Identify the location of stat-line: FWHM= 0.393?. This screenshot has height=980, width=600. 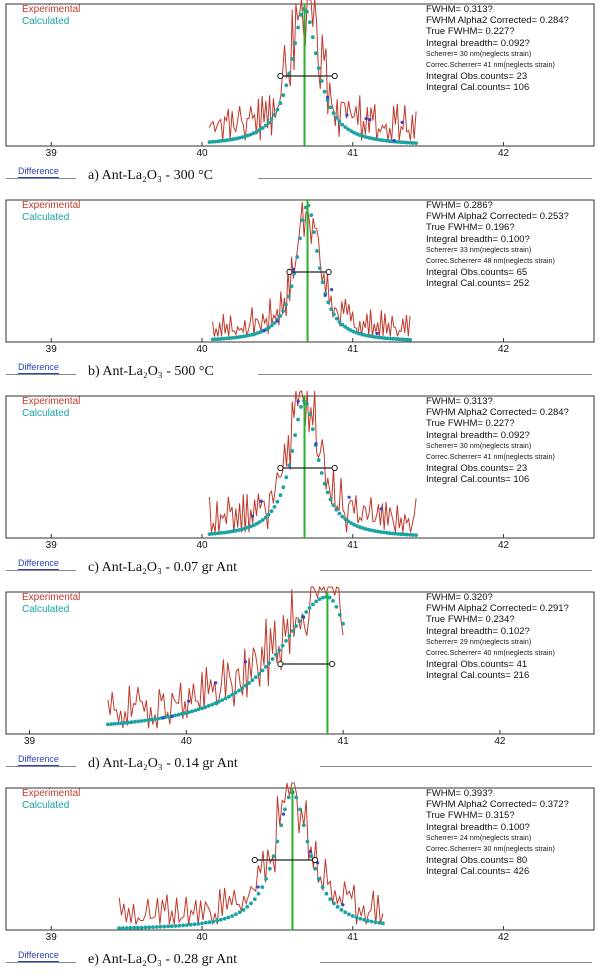
(459, 793).